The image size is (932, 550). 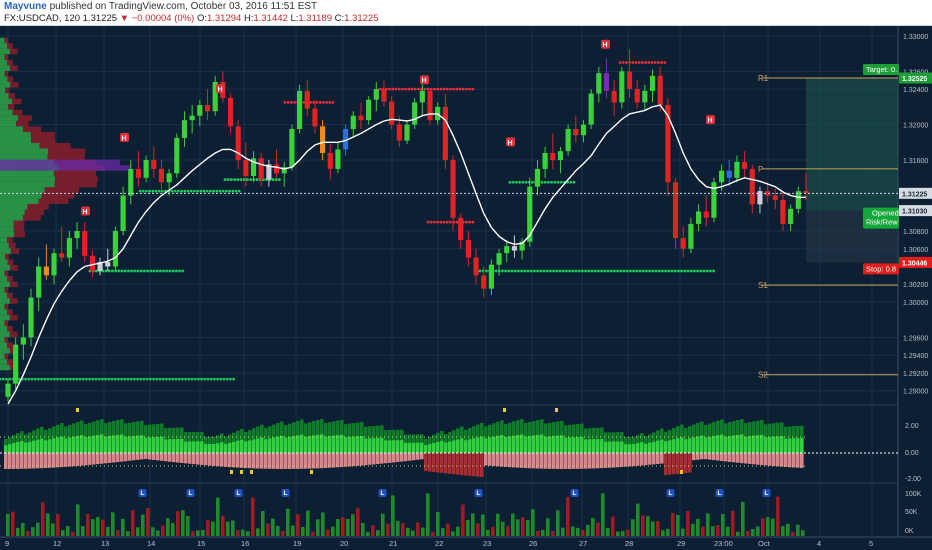 I want to click on time-tick-label: 21, so click(x=393, y=543).